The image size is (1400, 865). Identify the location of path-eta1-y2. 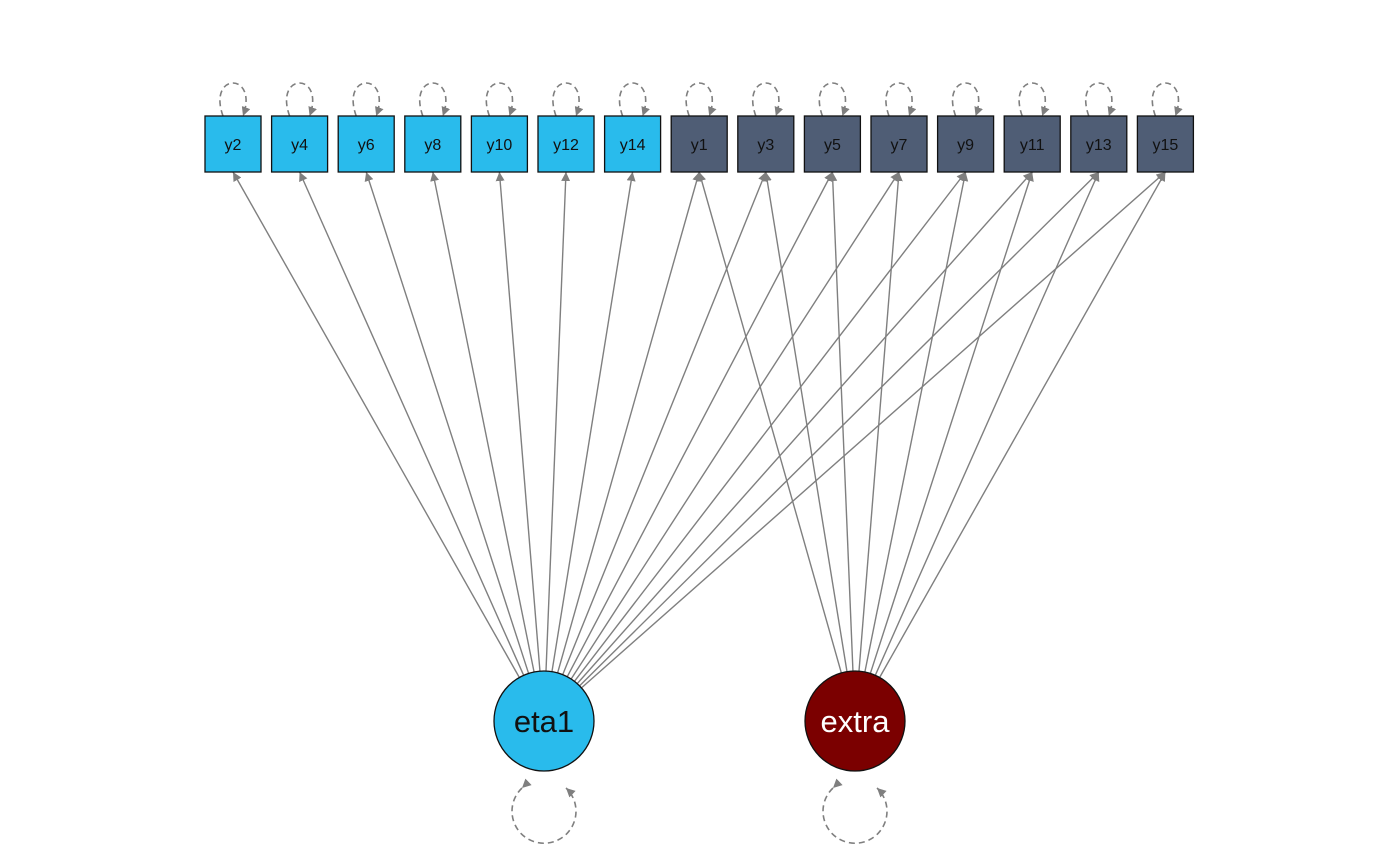
(376, 424).